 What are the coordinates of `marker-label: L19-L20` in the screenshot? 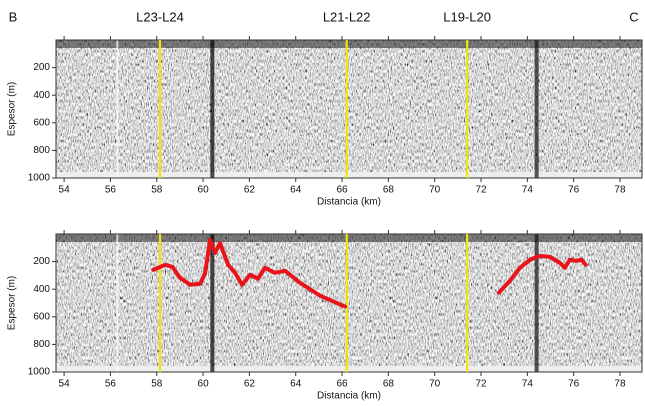 It's located at (467, 16).